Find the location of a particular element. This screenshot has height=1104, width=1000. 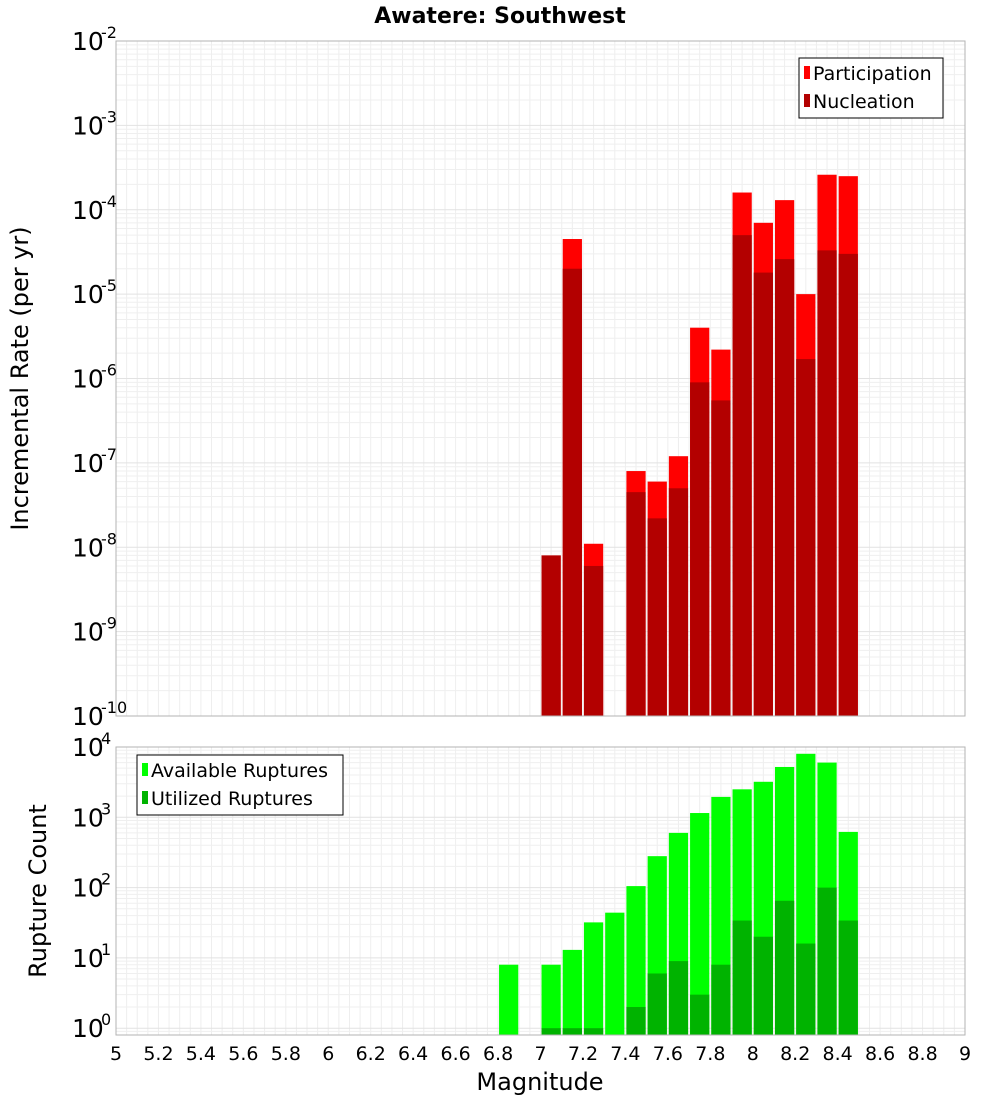

y-tick-exponent: -7 is located at coordinates (109, 454).